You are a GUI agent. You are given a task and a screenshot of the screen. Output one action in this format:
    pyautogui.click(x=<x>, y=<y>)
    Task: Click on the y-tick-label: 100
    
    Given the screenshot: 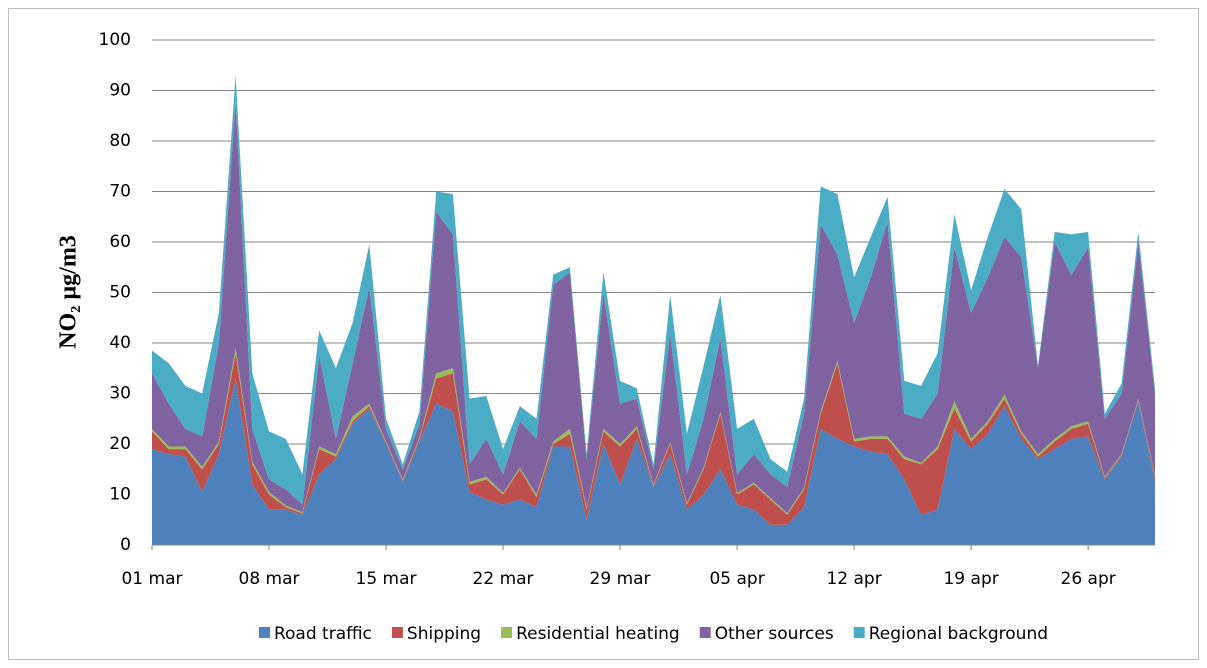 What is the action you would take?
    pyautogui.click(x=115, y=40)
    